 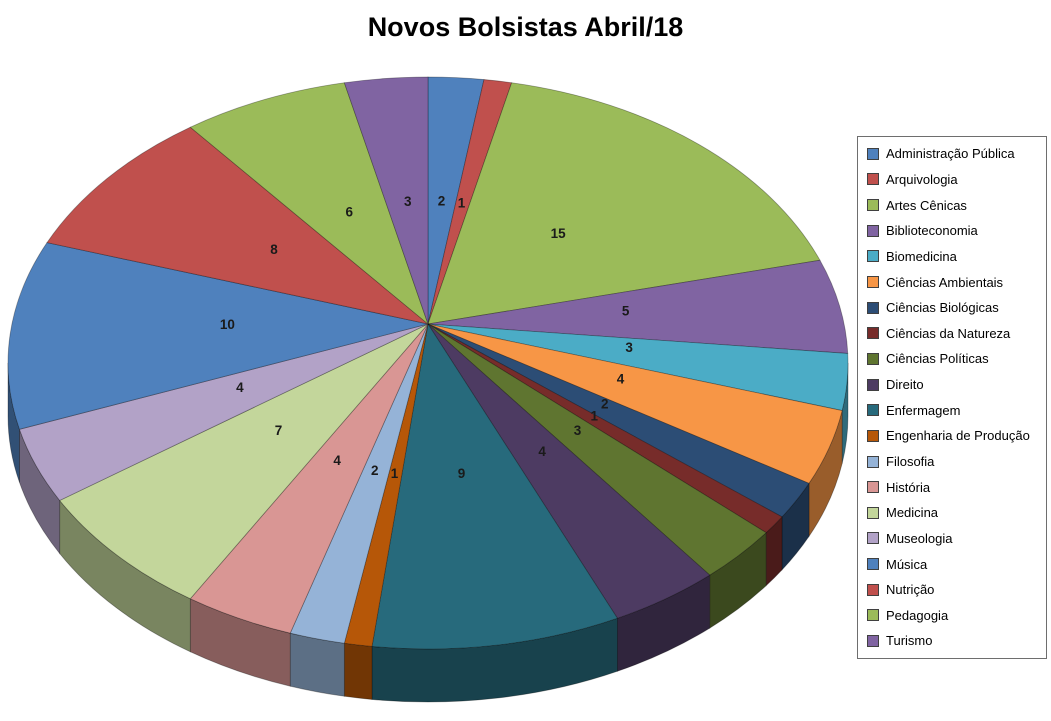 I want to click on legend-label: Ciências Ambientais, so click(x=945, y=282).